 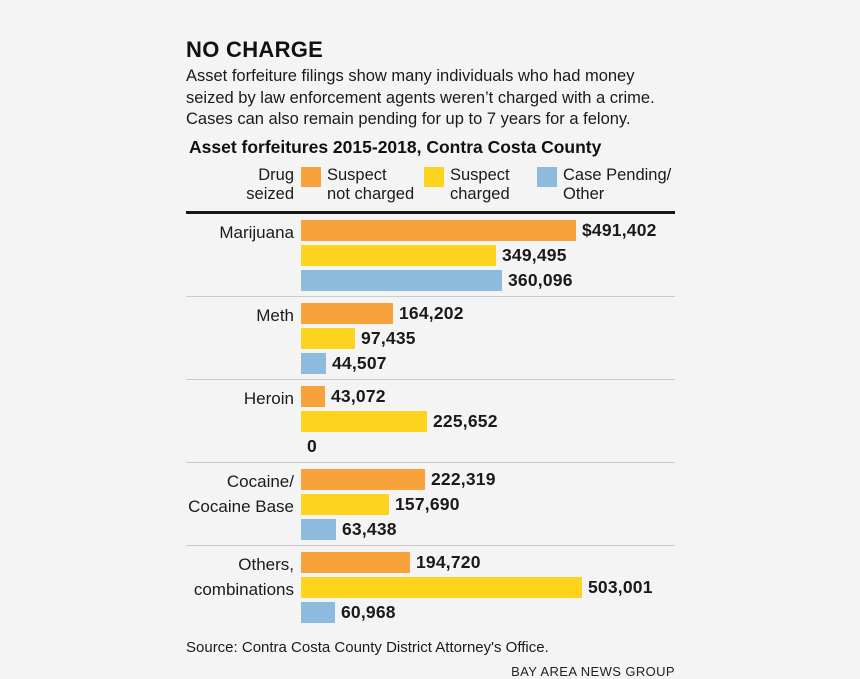 I want to click on legend-axis-label: Drug seized, so click(x=270, y=184).